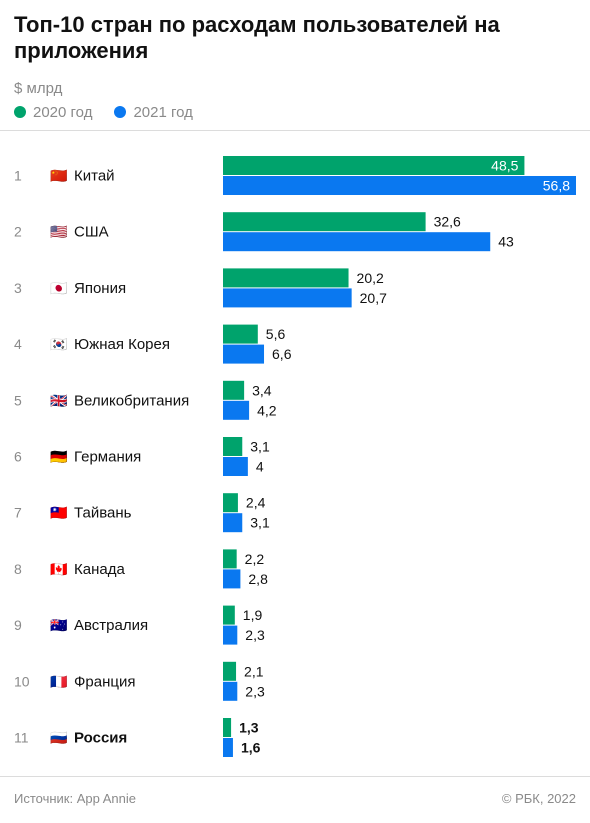  Describe the element at coordinates (59, 514) in the screenshot. I see `flag-icon: 🇹🇼` at that location.